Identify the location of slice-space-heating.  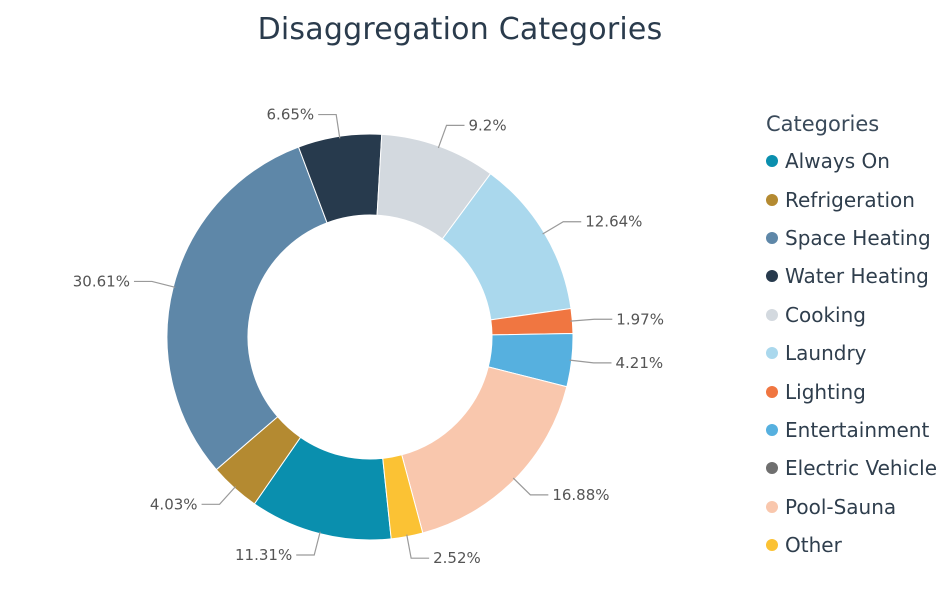
(247, 308).